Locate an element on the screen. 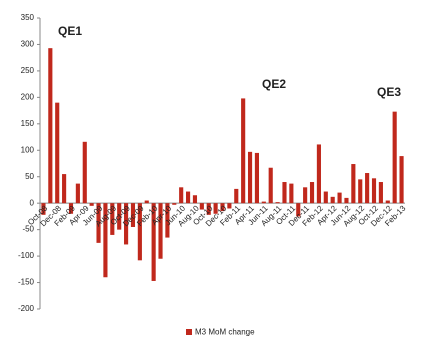 The height and width of the screenshot is (347, 421). y-tick-label: 300 is located at coordinates (28, 44).